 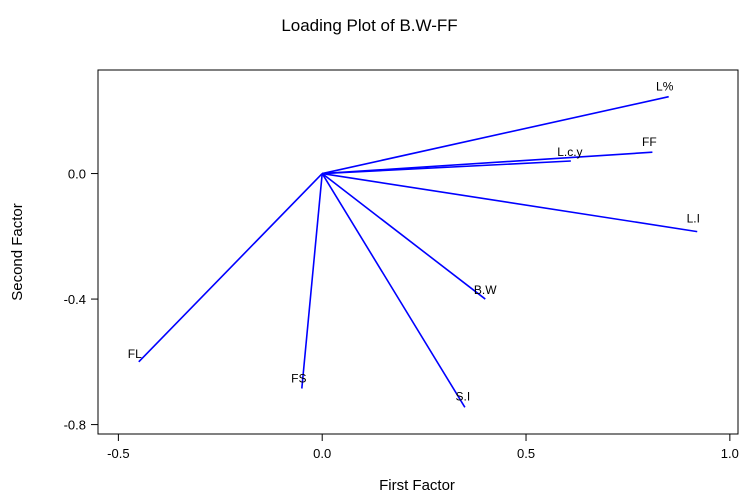 What do you see at coordinates (569, 152) in the screenshot?
I see `loading-label: L.c.y` at bounding box center [569, 152].